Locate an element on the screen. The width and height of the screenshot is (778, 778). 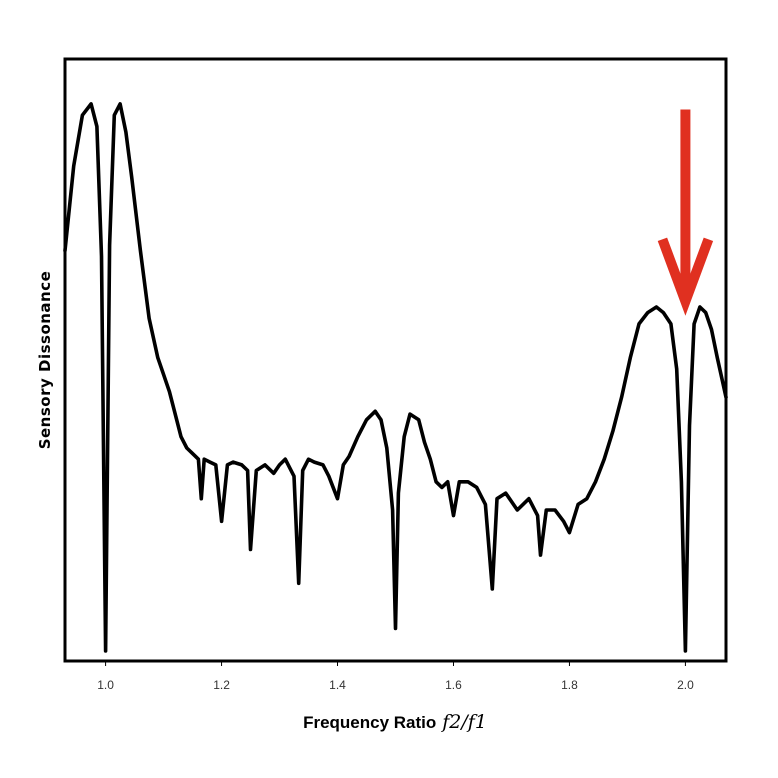
x-tick-label: 2.0 is located at coordinates (685, 685).